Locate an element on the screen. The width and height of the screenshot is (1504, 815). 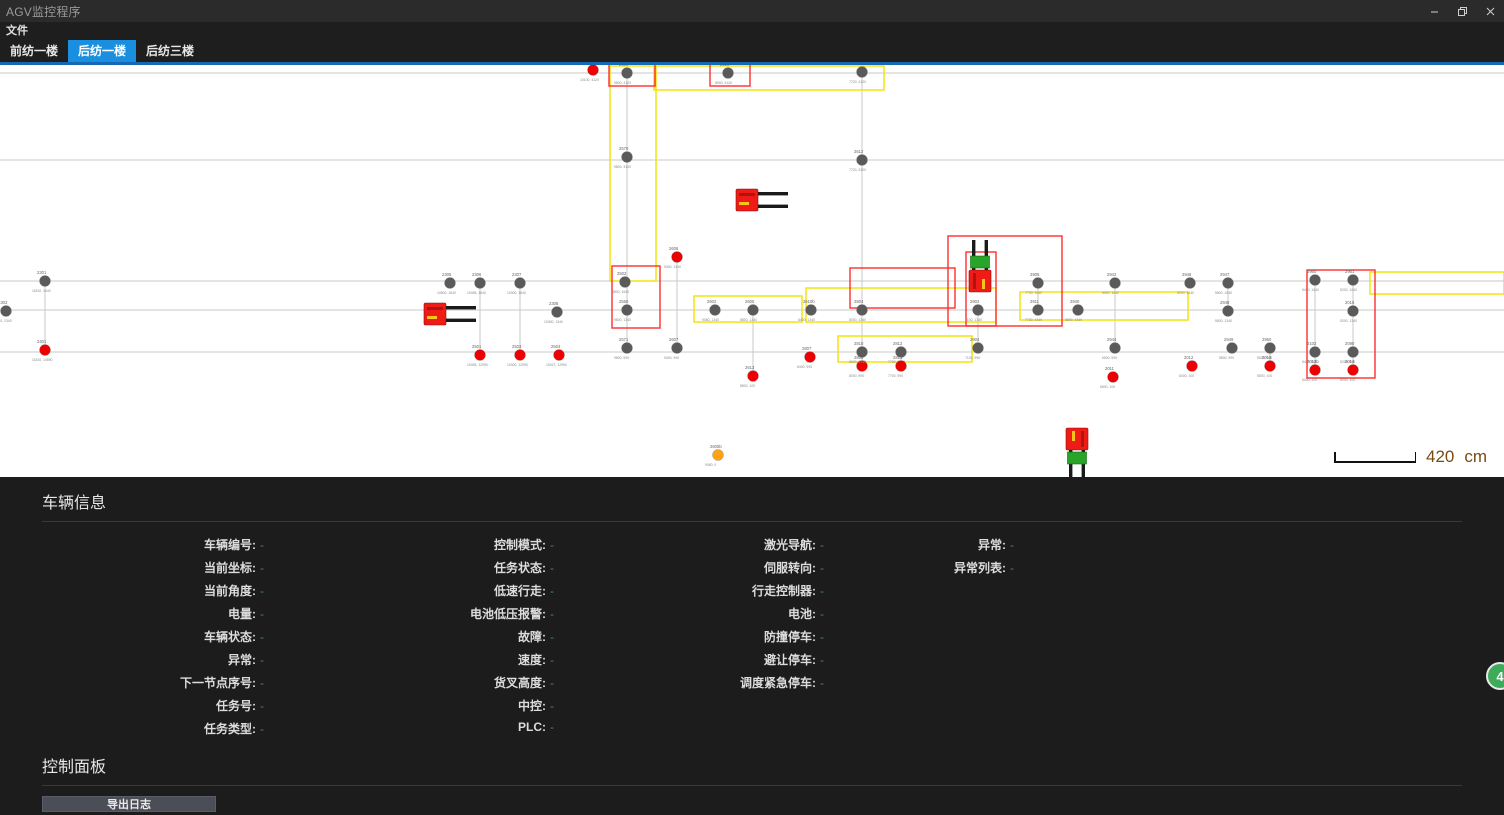
map-node: 2504 10027, 12990 is located at coordinates (556, 355).